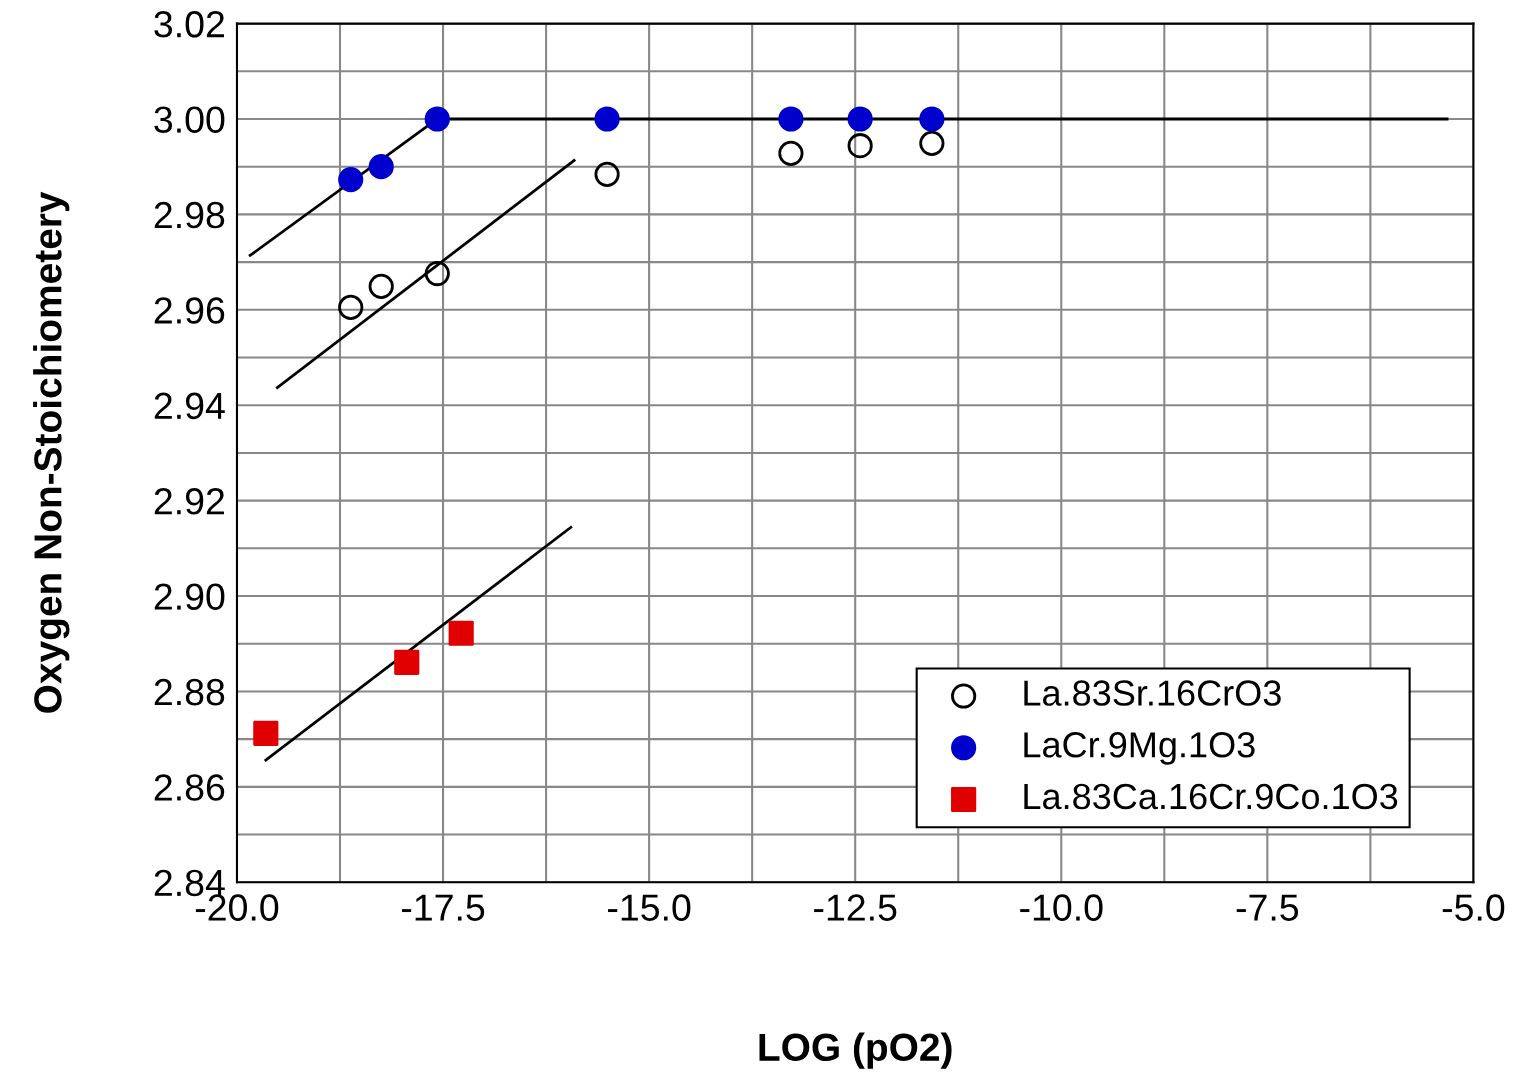 The height and width of the screenshot is (1072, 1519). Describe the element at coordinates (1211, 796) in the screenshot. I see `legend-label: La.83Ca.16Cr.9Co.1O3` at that location.